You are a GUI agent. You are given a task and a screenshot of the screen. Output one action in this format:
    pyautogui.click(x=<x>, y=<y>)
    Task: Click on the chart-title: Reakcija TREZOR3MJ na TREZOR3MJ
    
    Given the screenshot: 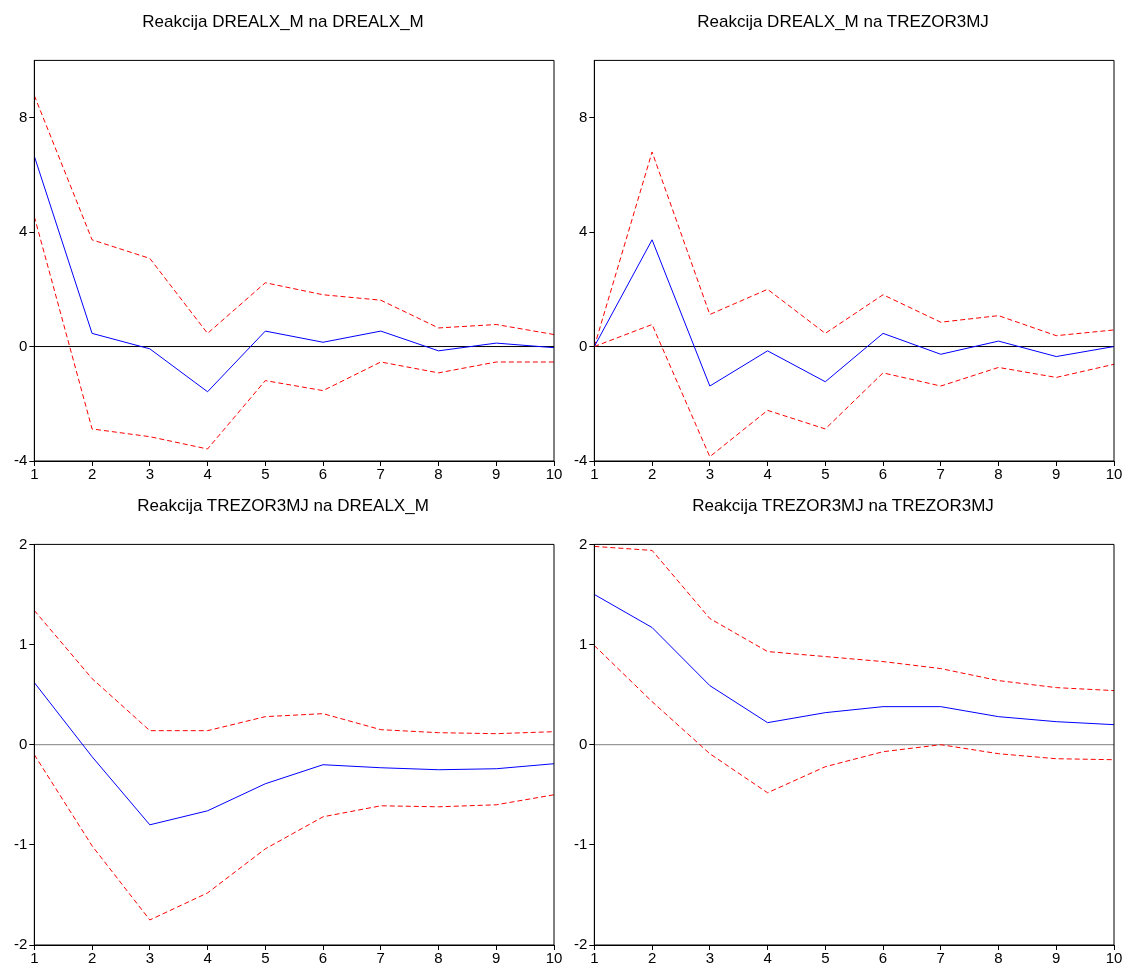 What is the action you would take?
    pyautogui.click(x=843, y=505)
    